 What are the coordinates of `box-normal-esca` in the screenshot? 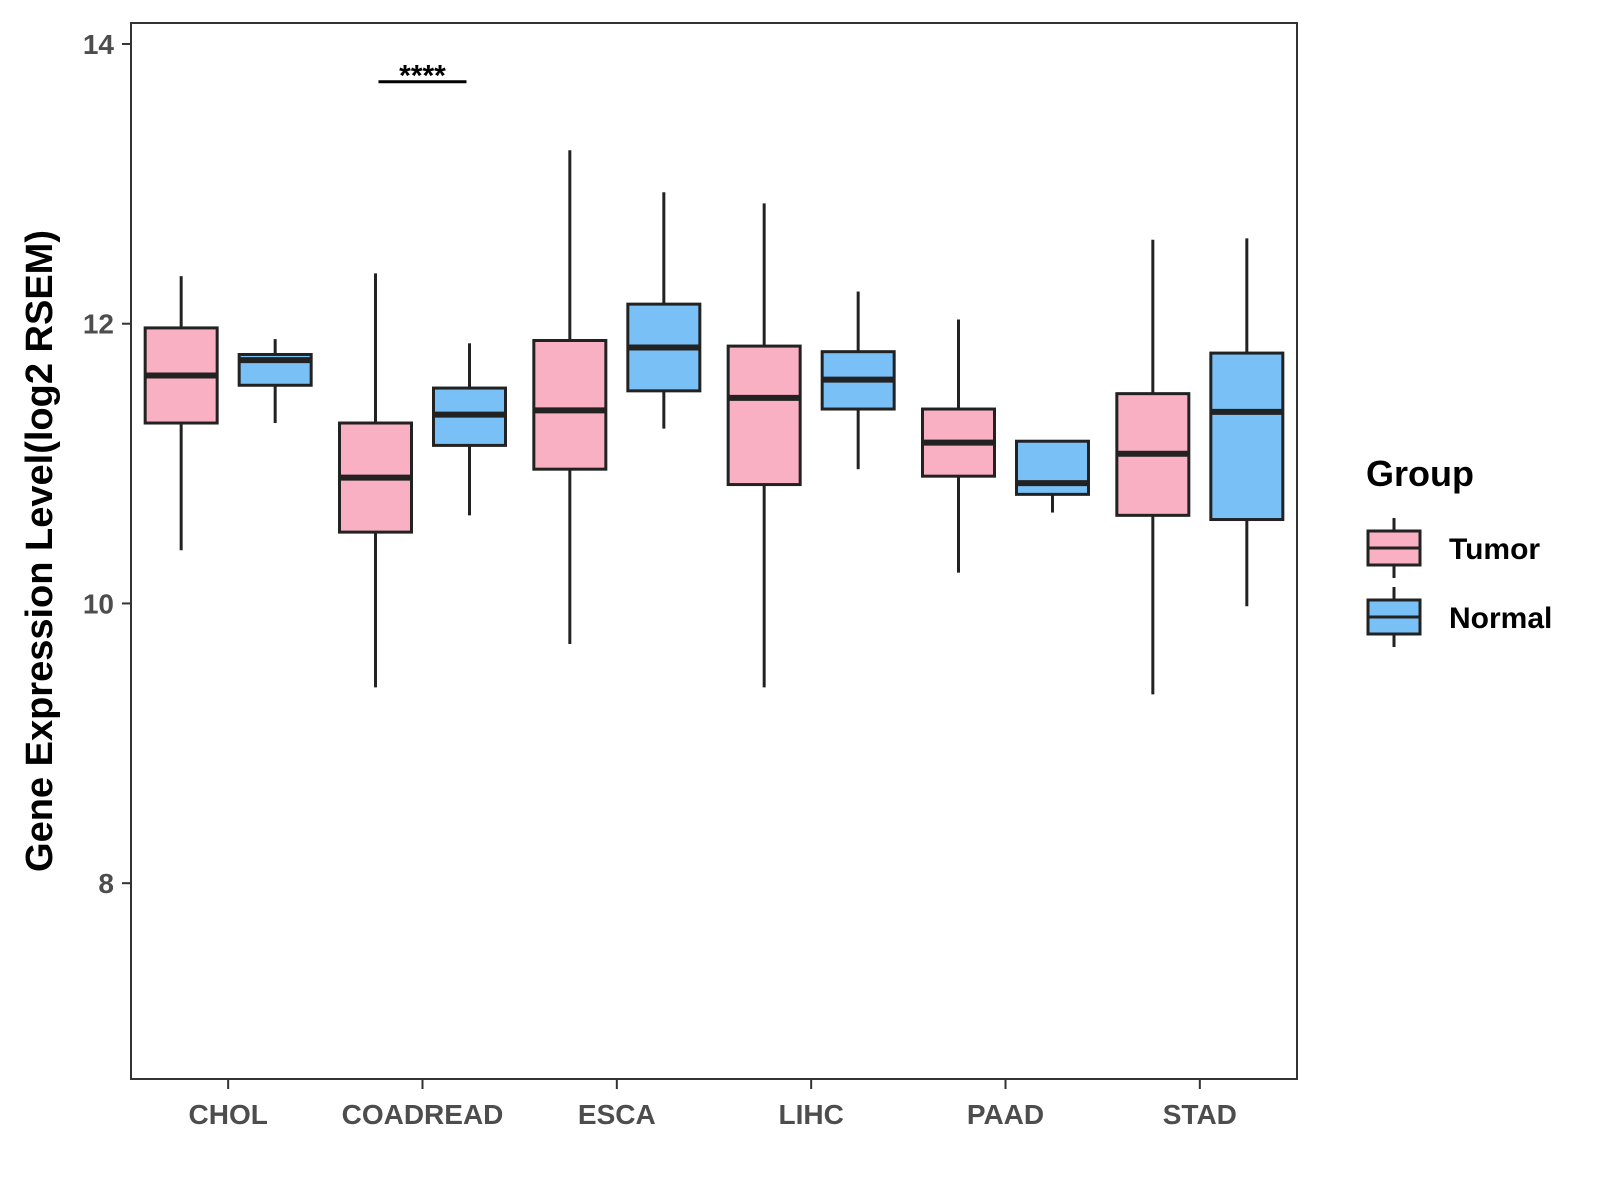 It's located at (664, 310).